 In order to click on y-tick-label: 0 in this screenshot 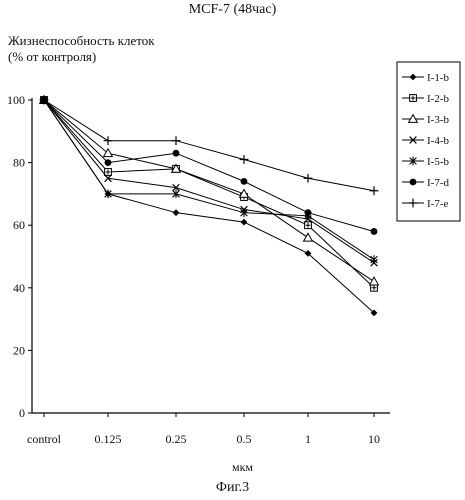, I will do `click(22, 413)`.